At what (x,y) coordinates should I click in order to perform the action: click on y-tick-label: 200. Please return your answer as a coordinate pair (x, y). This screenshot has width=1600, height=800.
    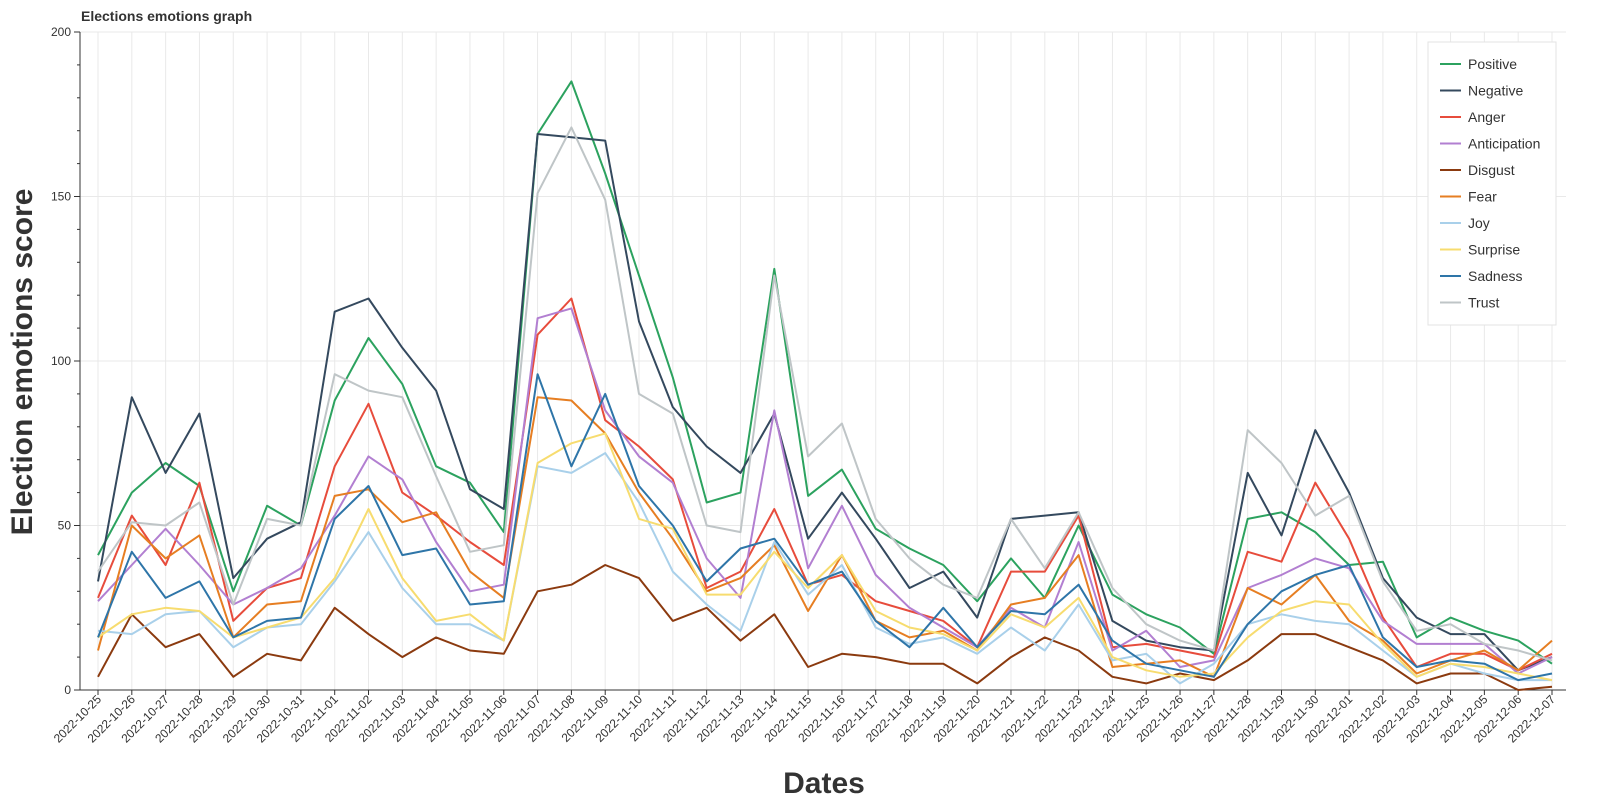
    Looking at the image, I should click on (61, 32).